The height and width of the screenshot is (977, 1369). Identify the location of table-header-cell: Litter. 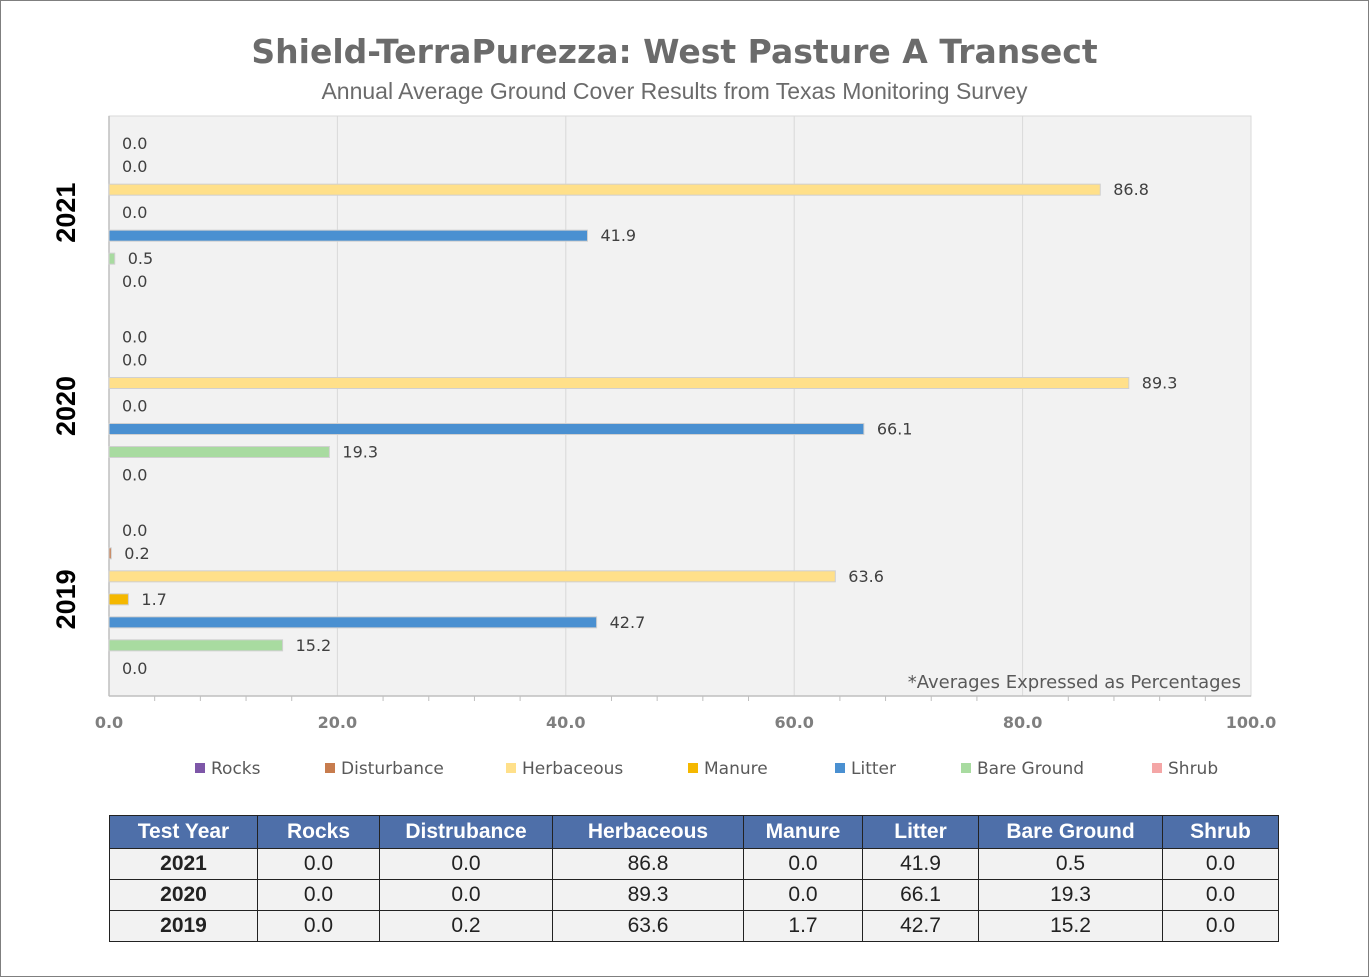
(920, 832).